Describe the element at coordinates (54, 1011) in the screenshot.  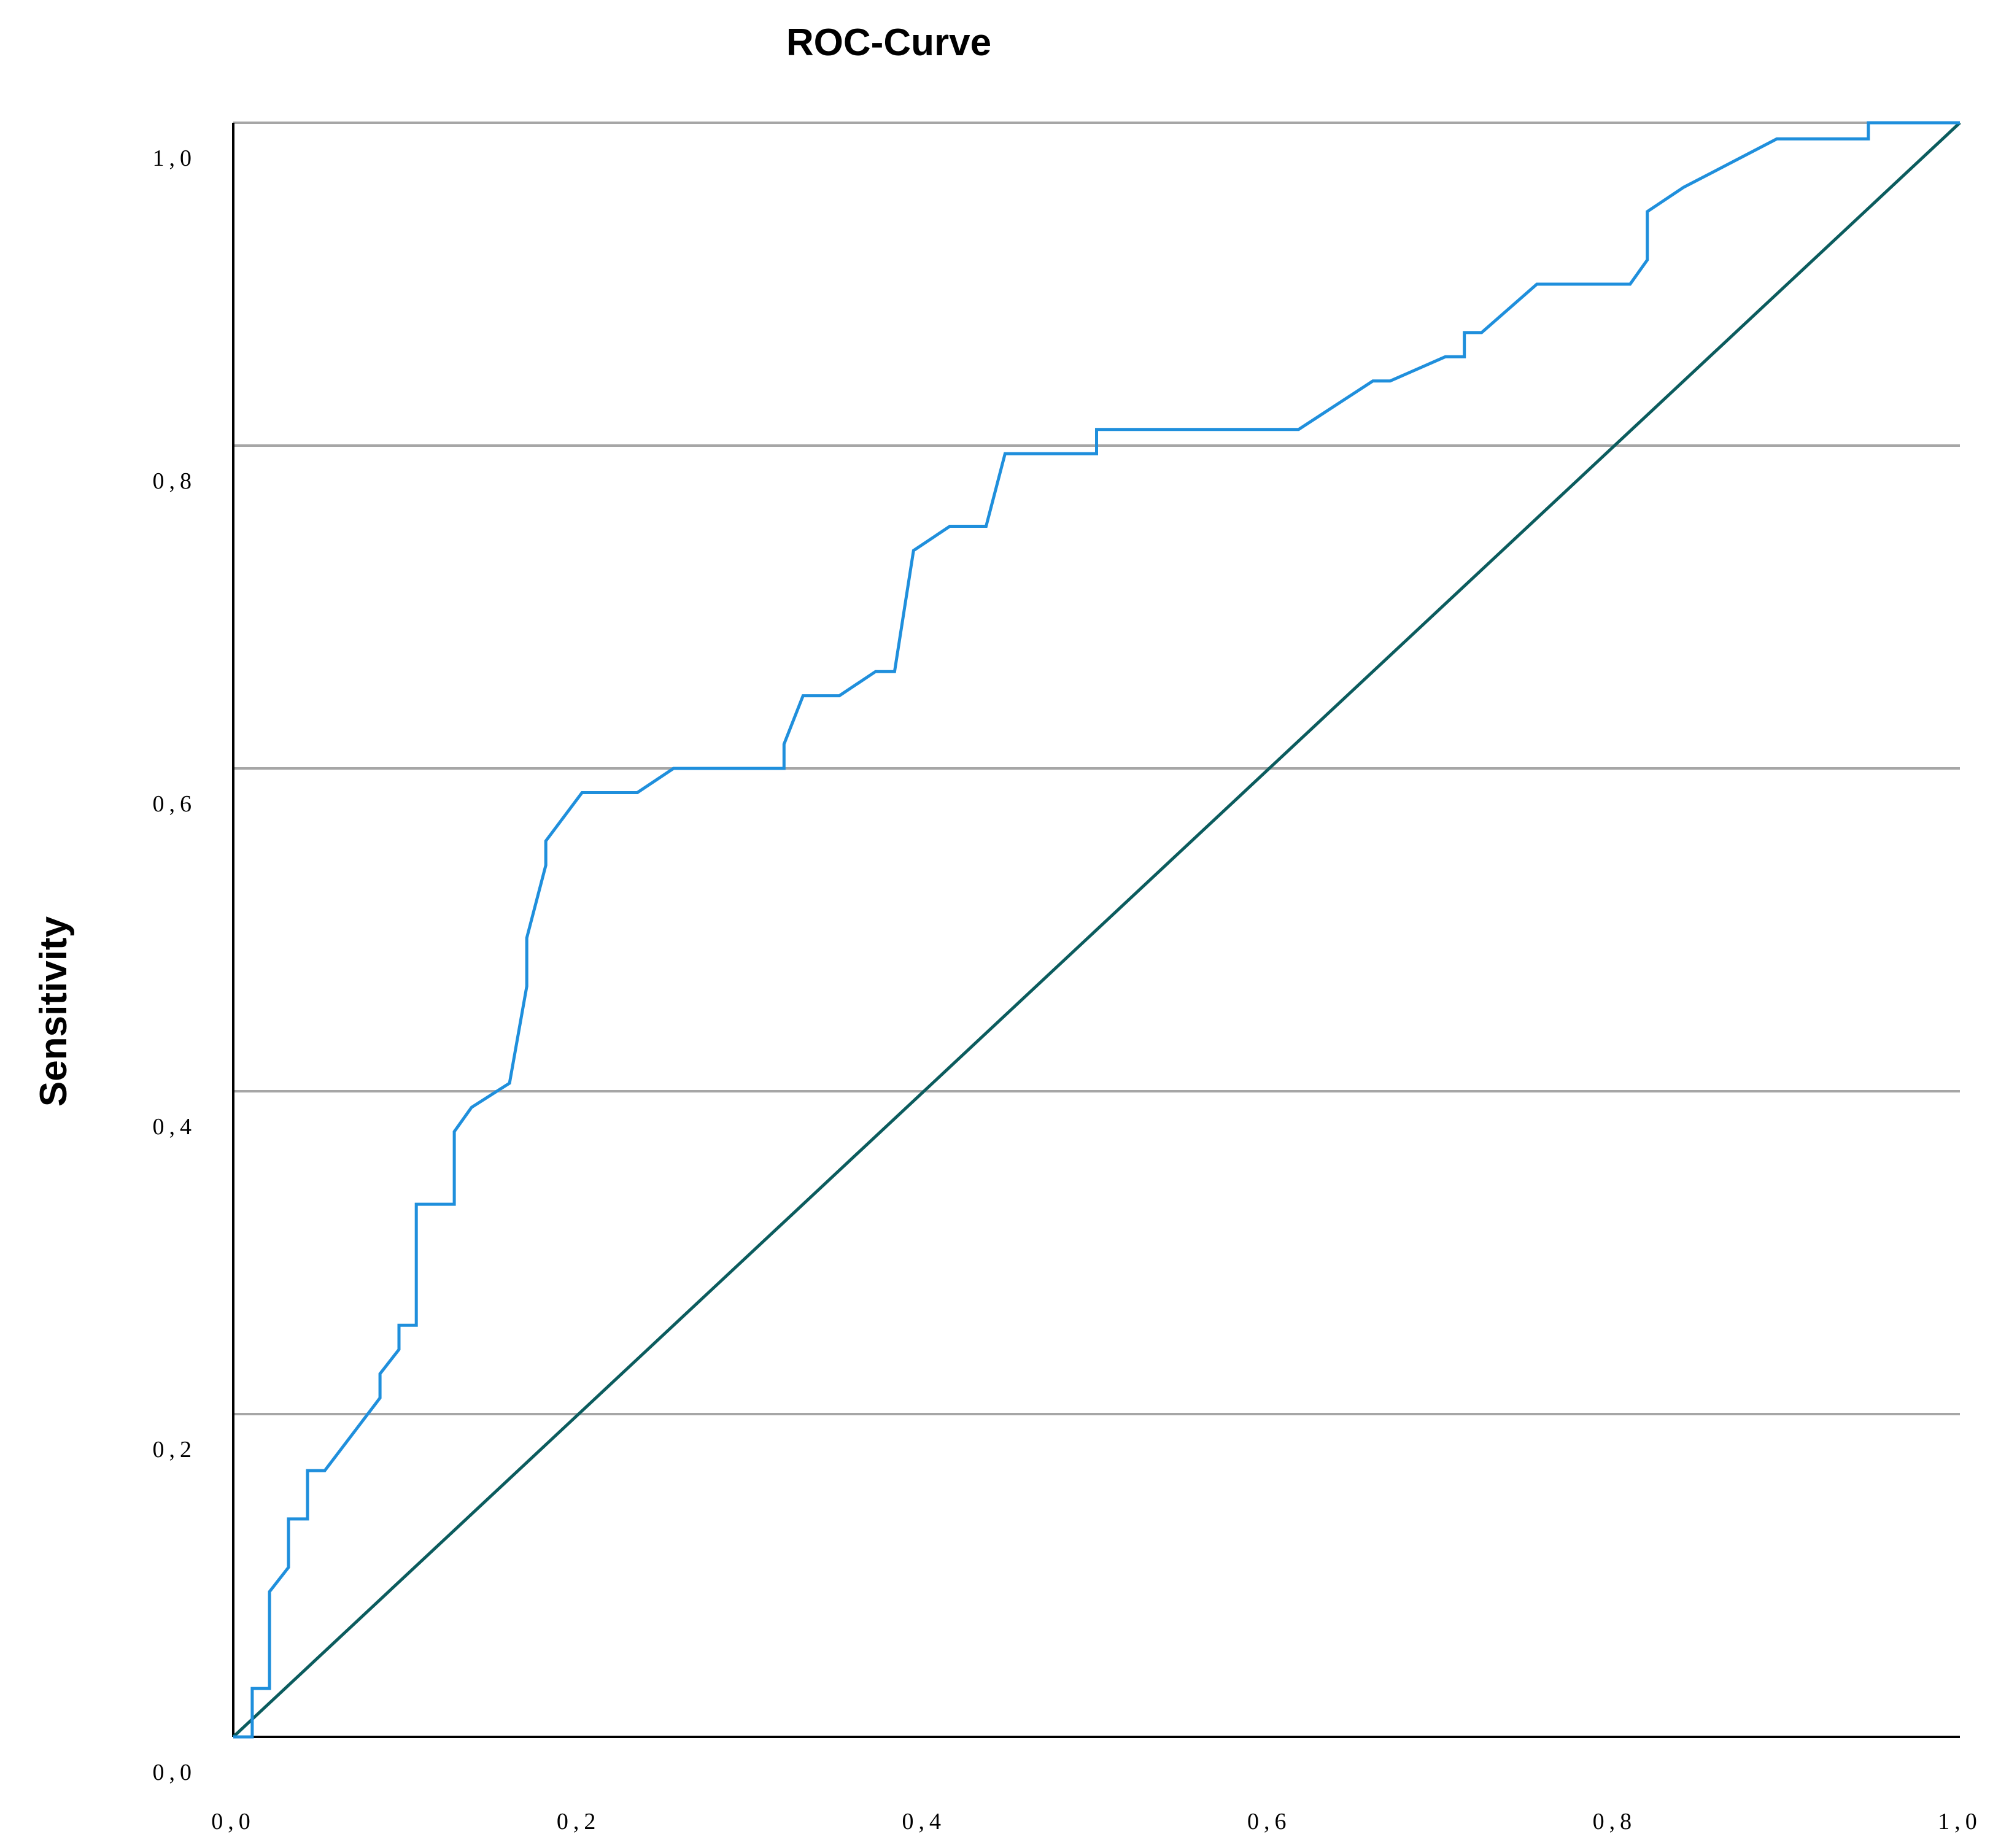
I see `y-axis-label: Sensitivity` at that location.